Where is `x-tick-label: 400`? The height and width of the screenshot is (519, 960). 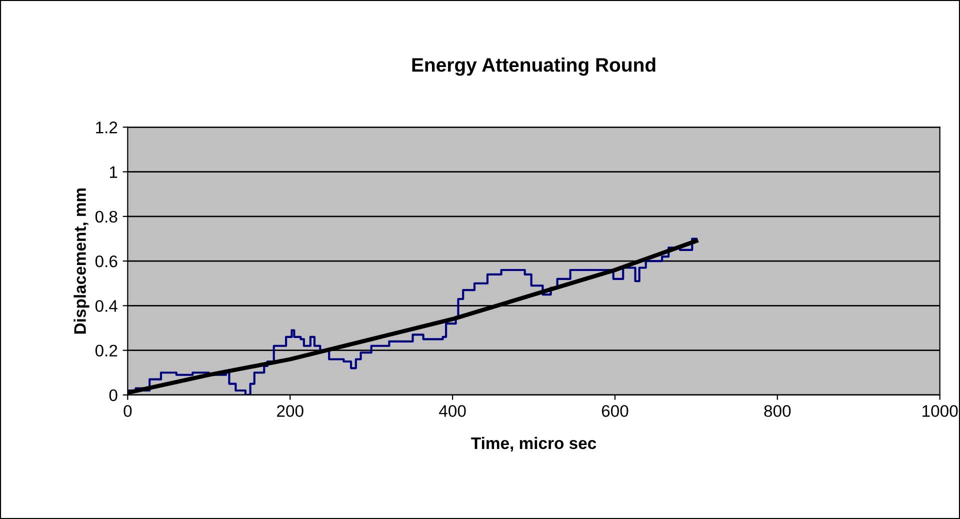
x-tick-label: 400 is located at coordinates (452, 411).